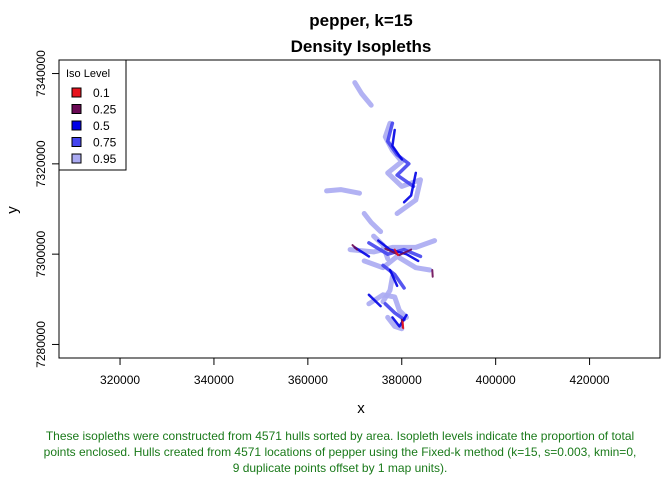 This screenshot has width=672, height=480. Describe the element at coordinates (105, 110) in the screenshot. I see `legend-label: 0.25` at that location.